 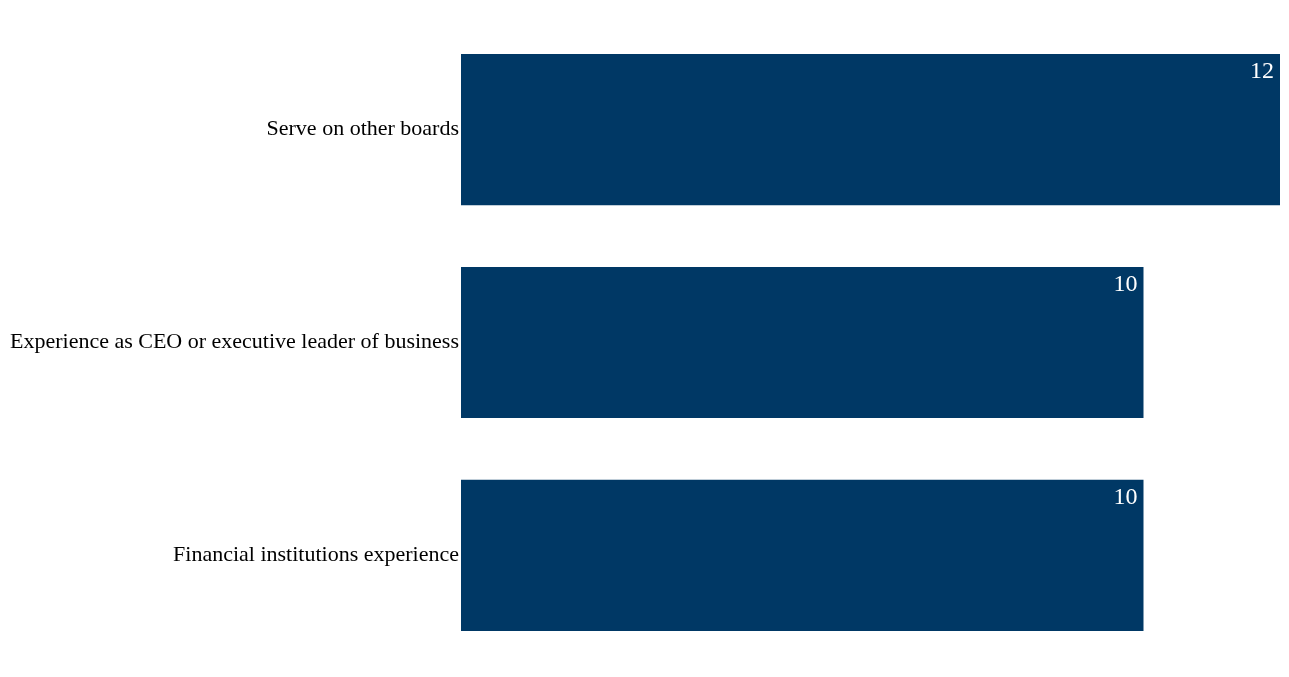 I want to click on y-tick-label: Financial institutions experience, so click(x=316, y=554).